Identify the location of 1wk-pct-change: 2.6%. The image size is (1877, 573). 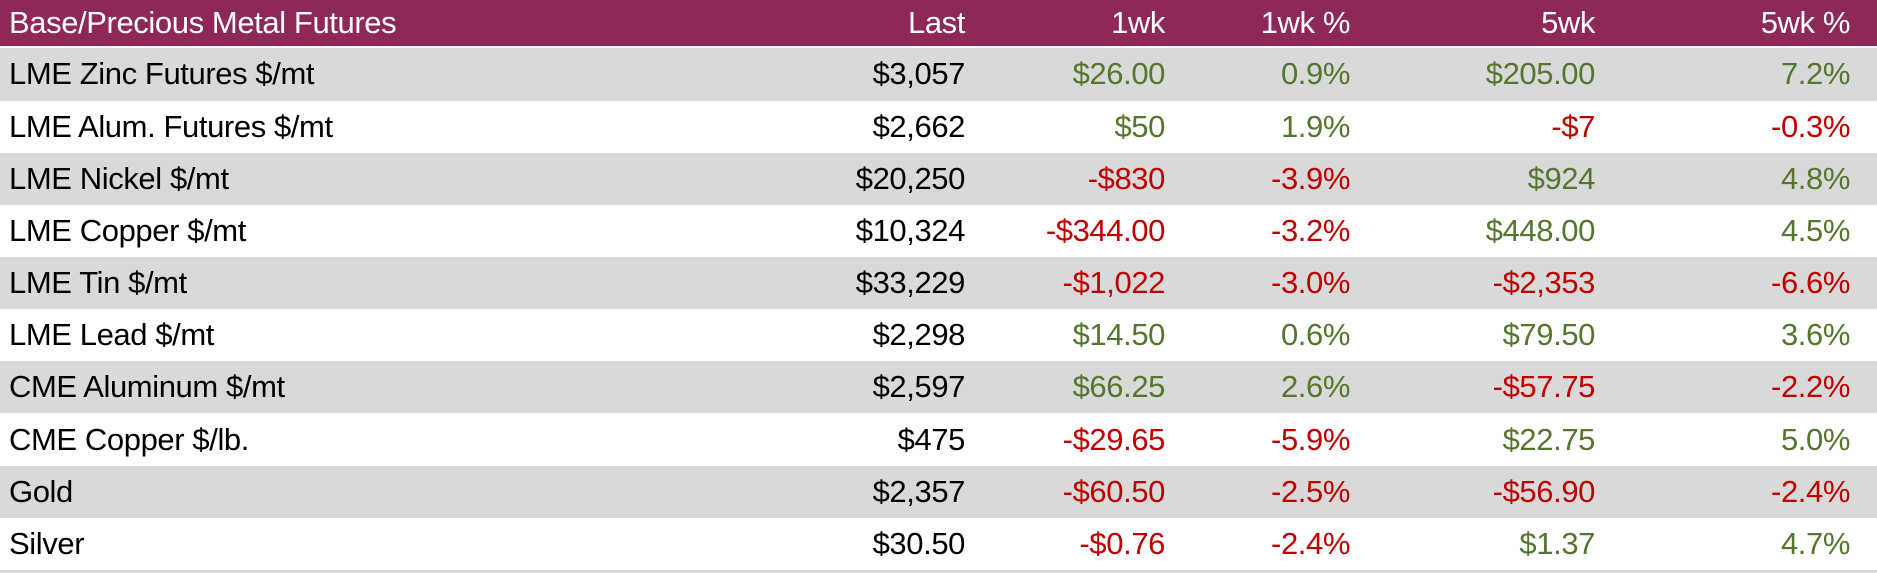
(1315, 387).